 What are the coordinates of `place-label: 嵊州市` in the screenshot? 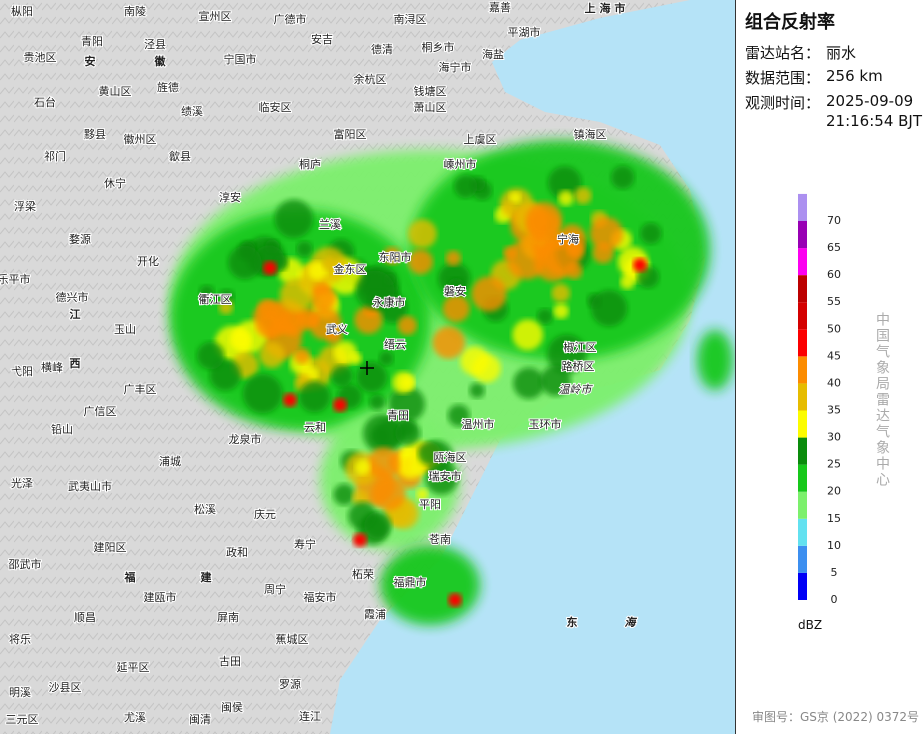 It's located at (460, 164).